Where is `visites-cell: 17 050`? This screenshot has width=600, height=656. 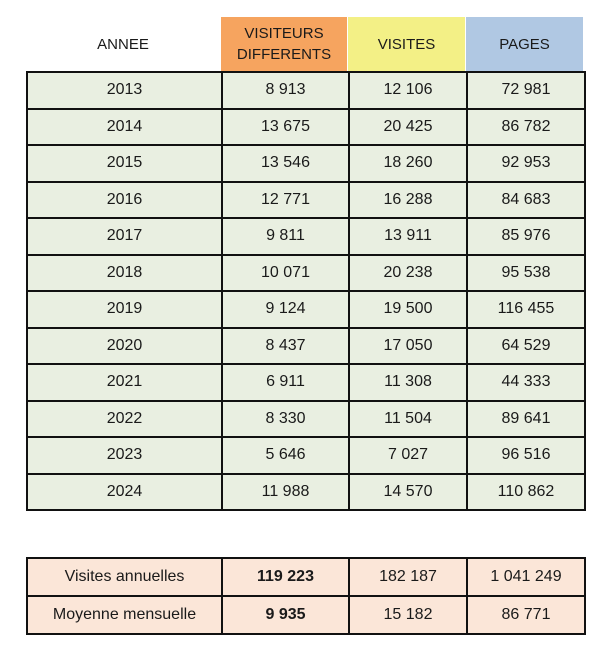
visites-cell: 17 050 is located at coordinates (408, 345).